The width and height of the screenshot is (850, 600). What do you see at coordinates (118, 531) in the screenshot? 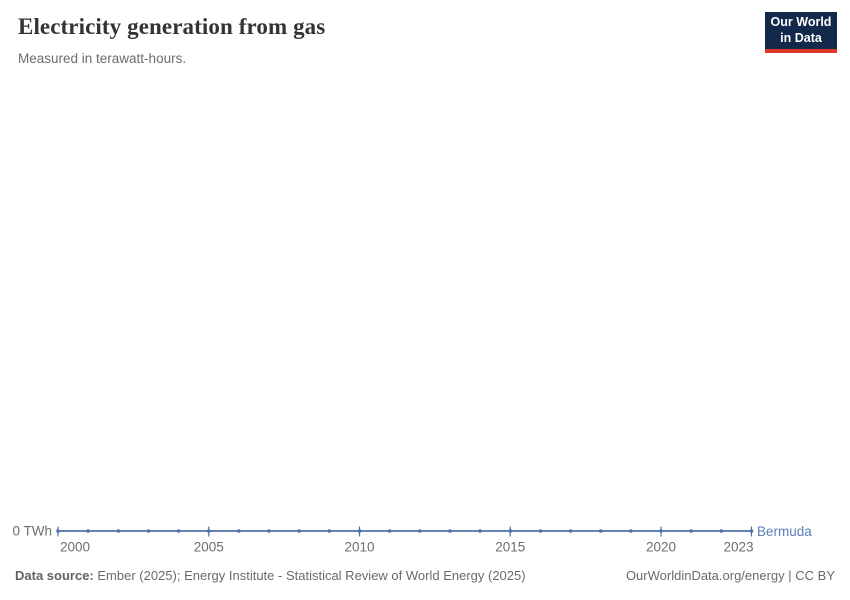
I see `data-point-2002` at bounding box center [118, 531].